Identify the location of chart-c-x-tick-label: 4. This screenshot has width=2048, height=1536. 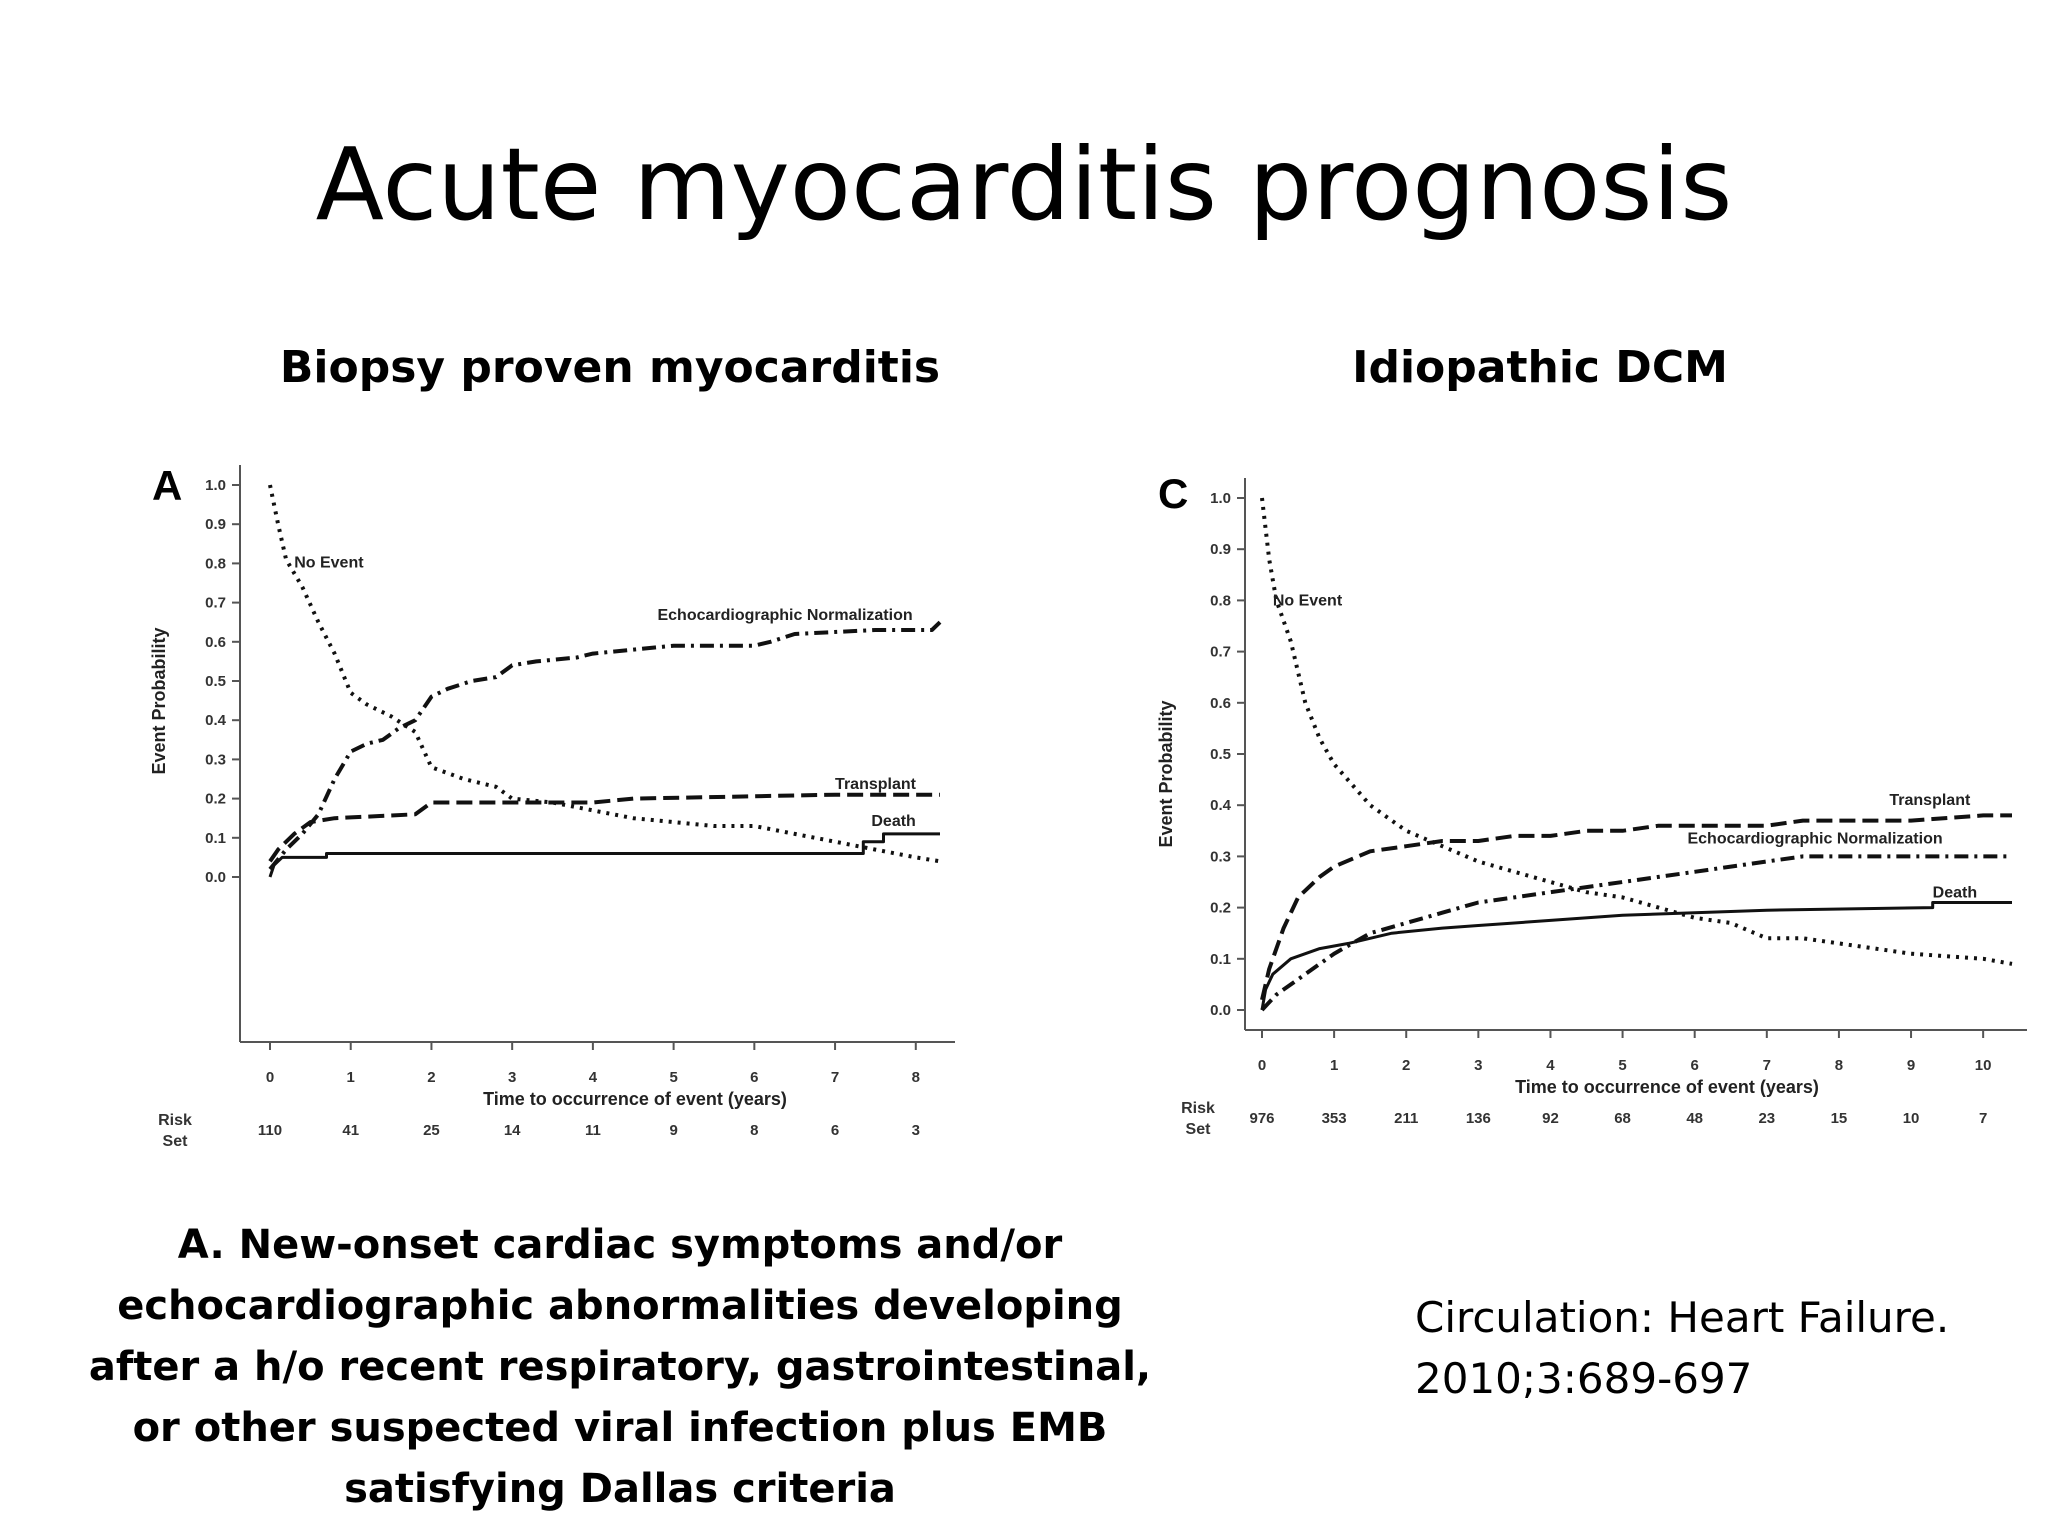
(1550, 1065).